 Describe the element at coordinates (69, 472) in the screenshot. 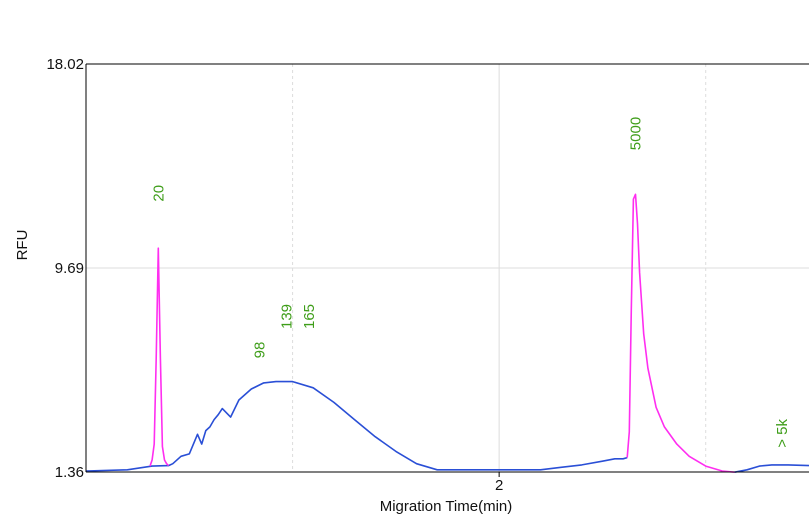

I see `y-tick-label: 1.36` at that location.